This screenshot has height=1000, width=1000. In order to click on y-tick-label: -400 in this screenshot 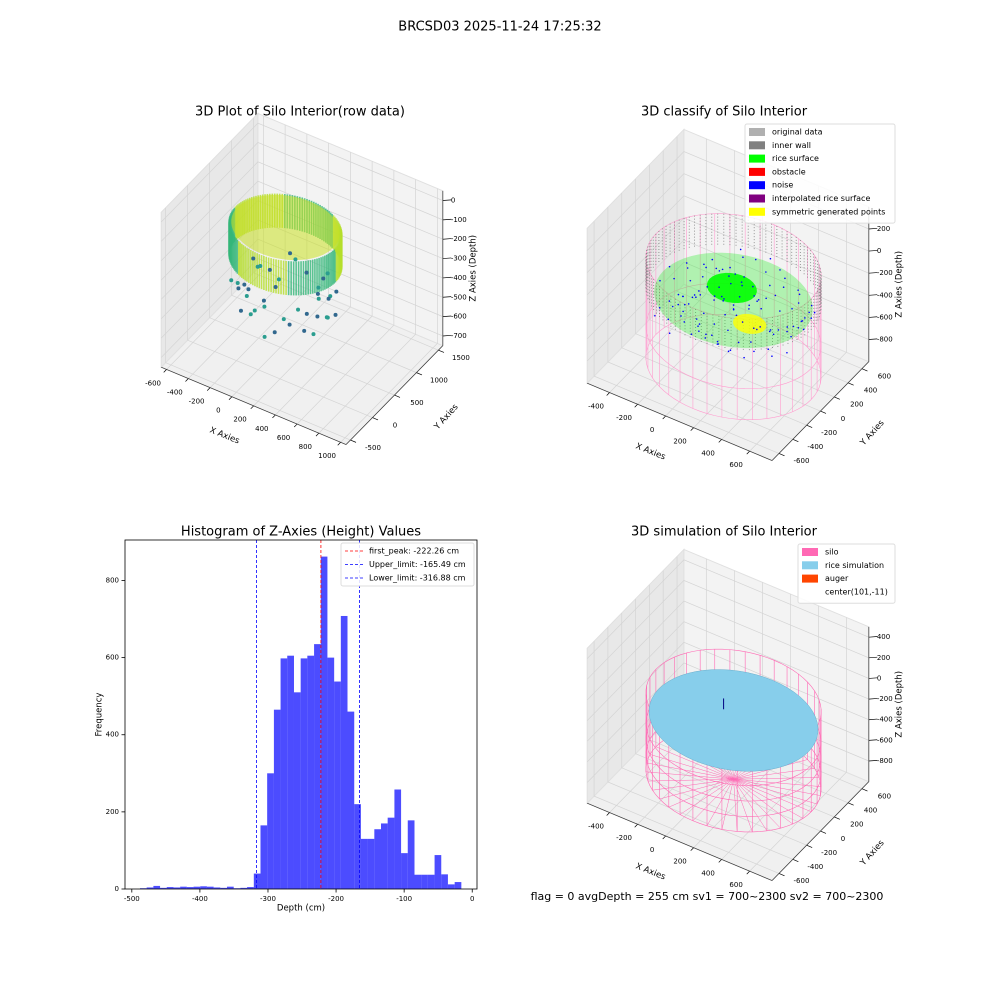, I will do `click(815, 447)`.